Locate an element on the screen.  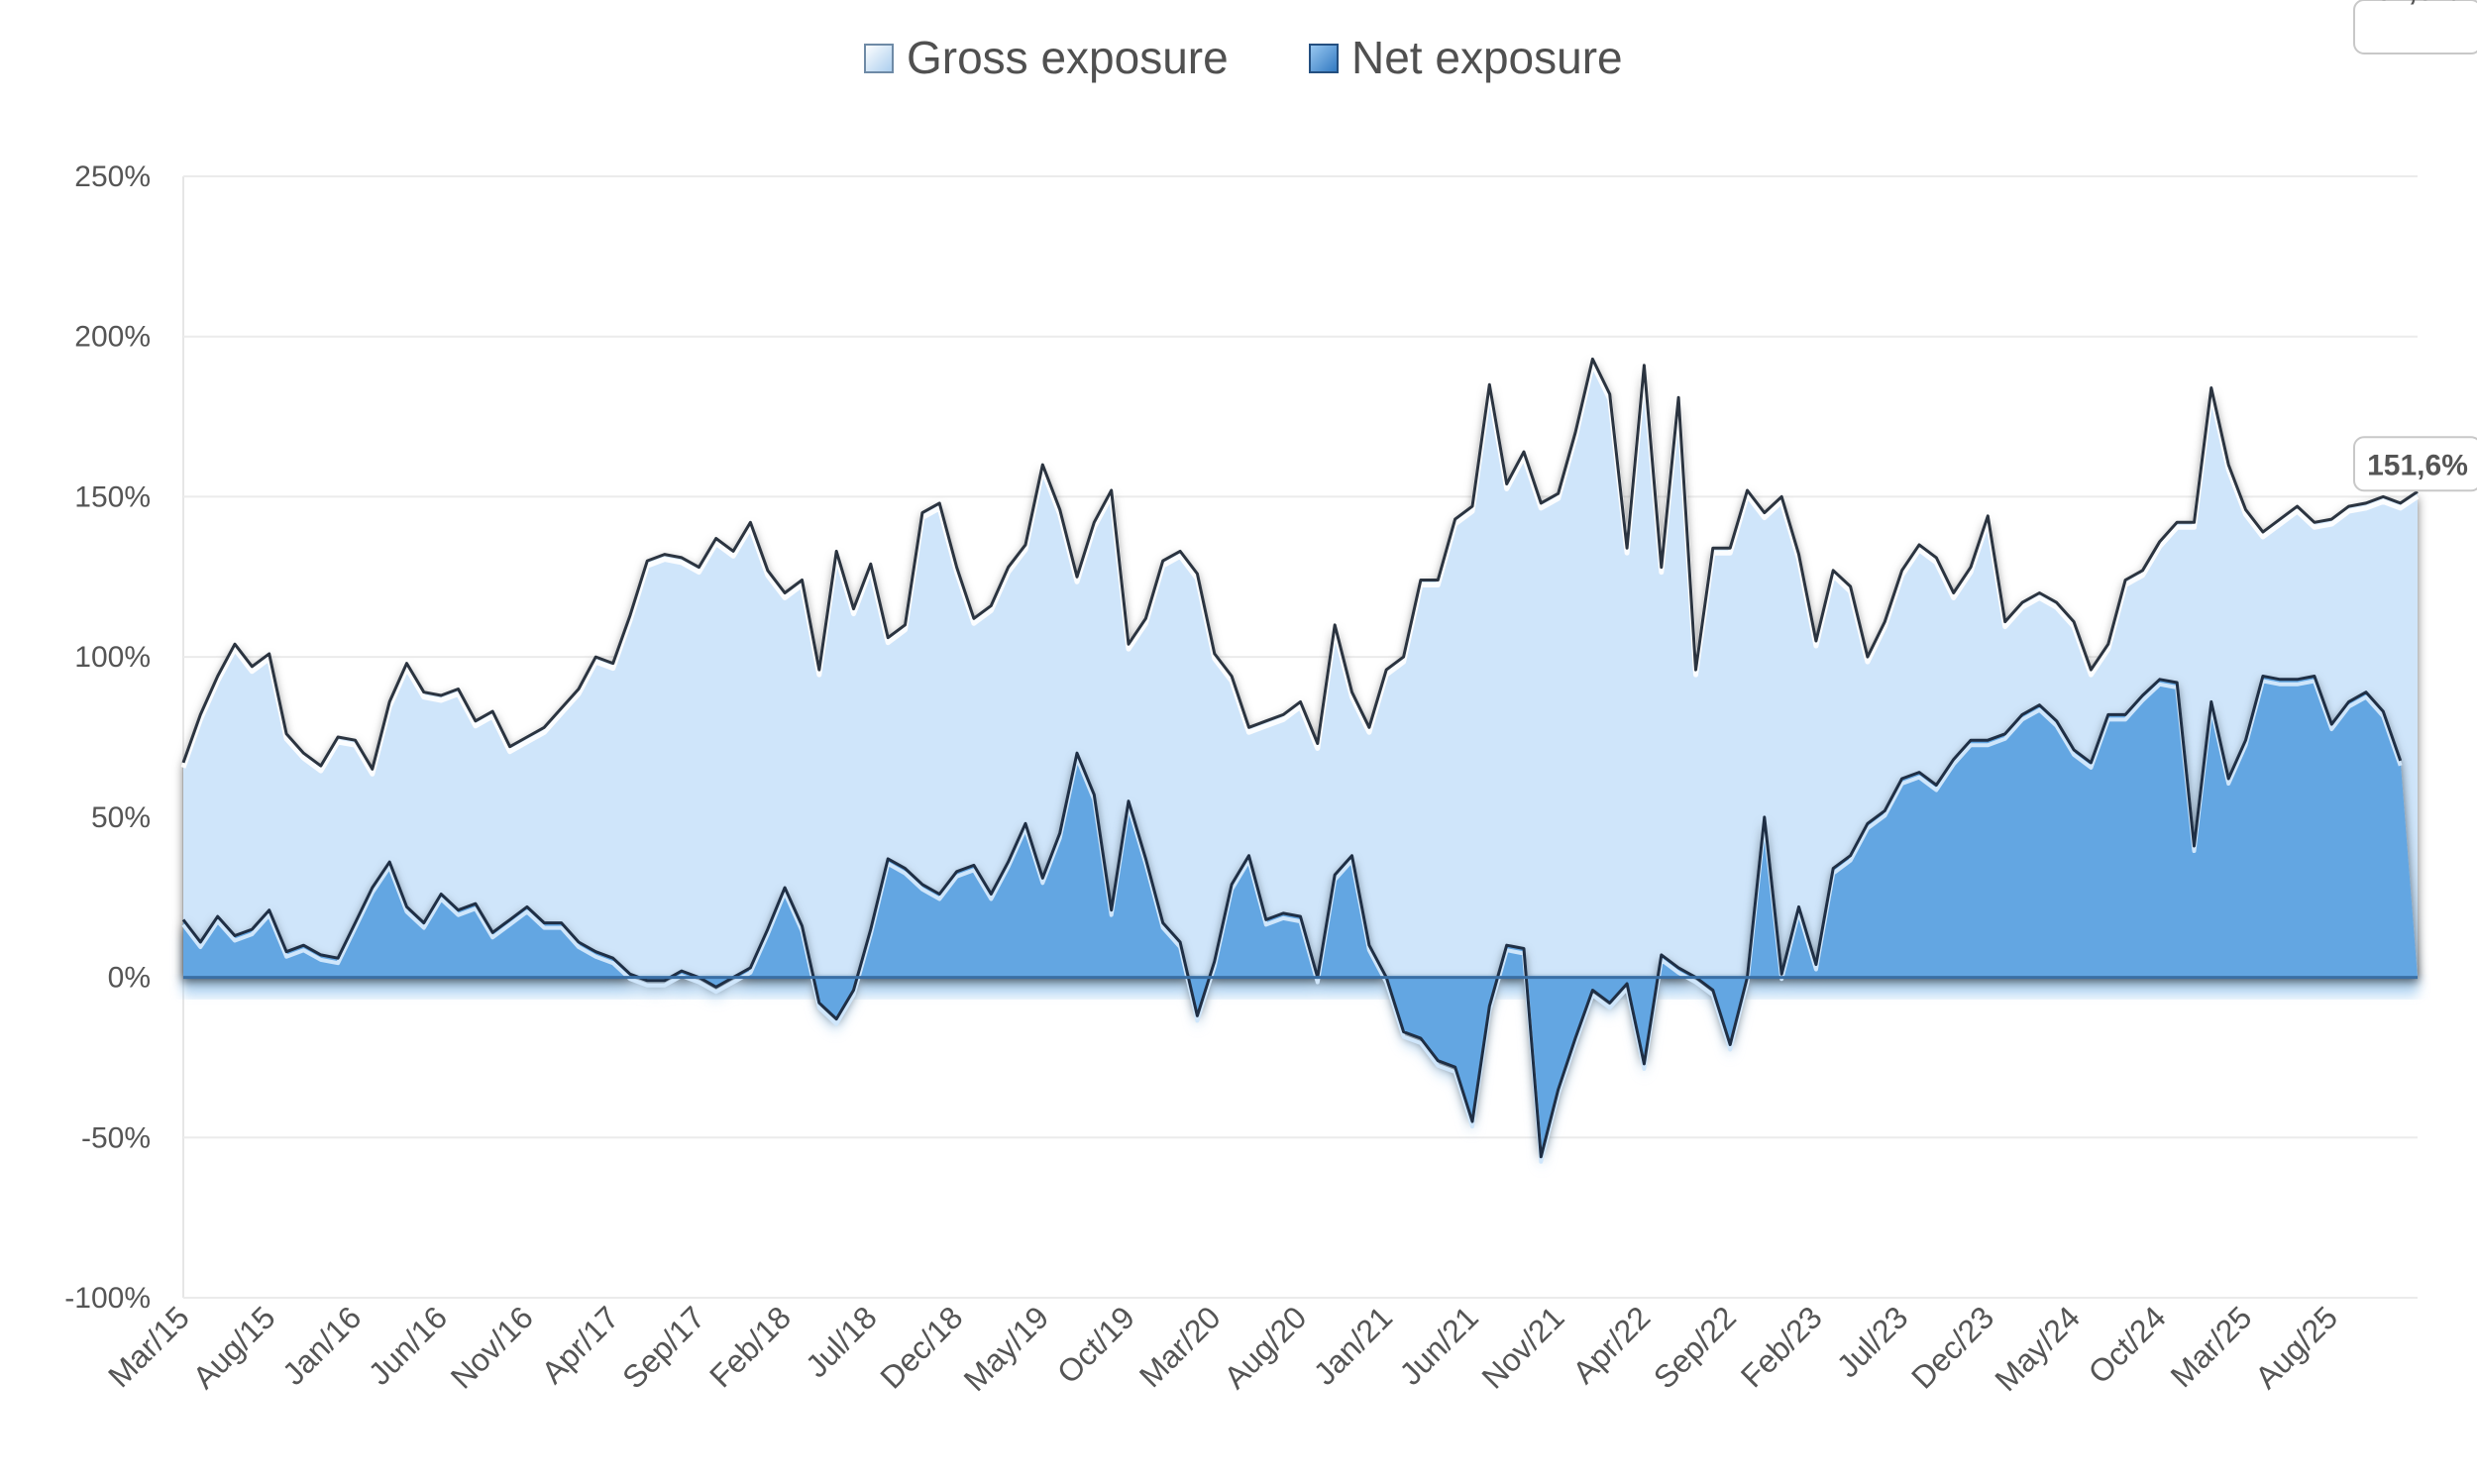
x-tick-label: Jul/18 is located at coordinates (842, 1341).